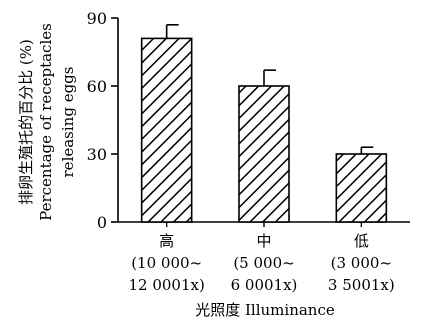 The width and height of the screenshot is (430, 320). I want to click on y-axis-label-line-1: 排卵生殖托的百分比 (%), so click(26, 122).